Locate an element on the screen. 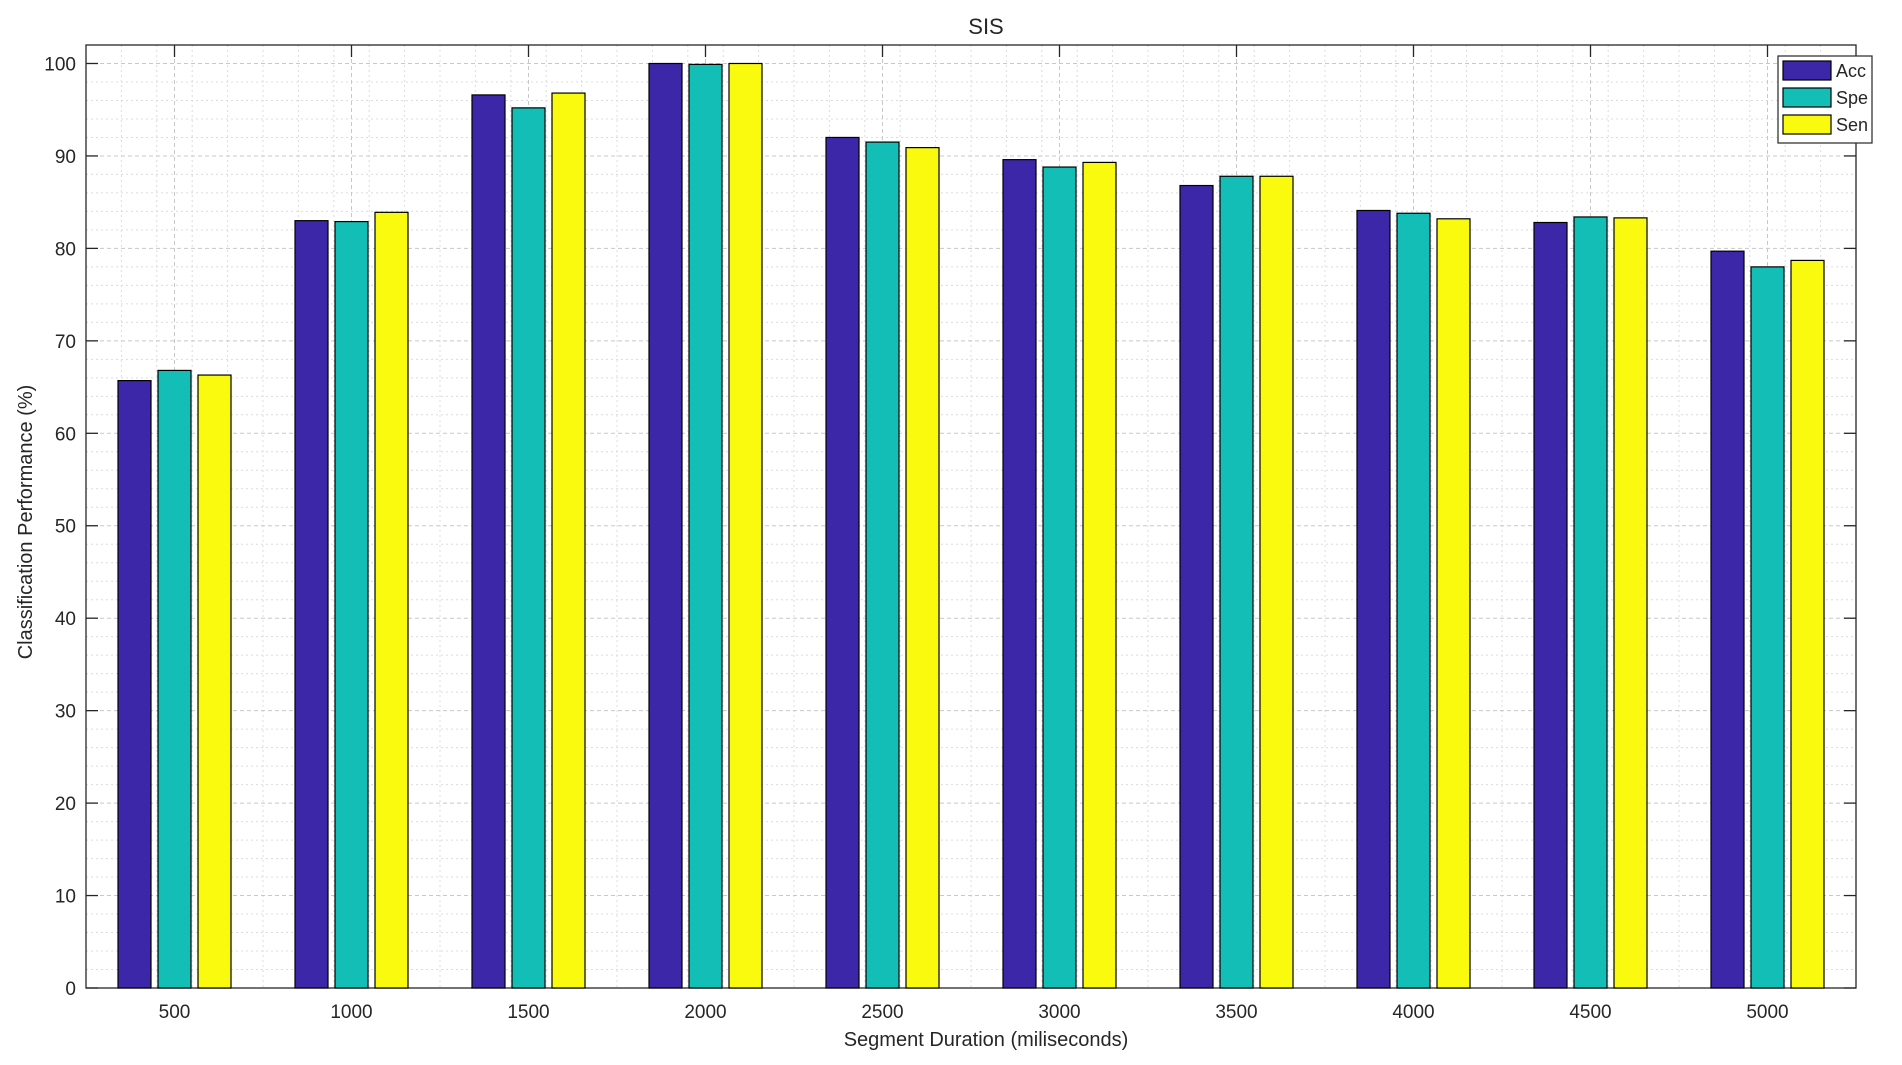 This screenshot has height=1065, width=1902. bar-spe-2000 is located at coordinates (705, 526).